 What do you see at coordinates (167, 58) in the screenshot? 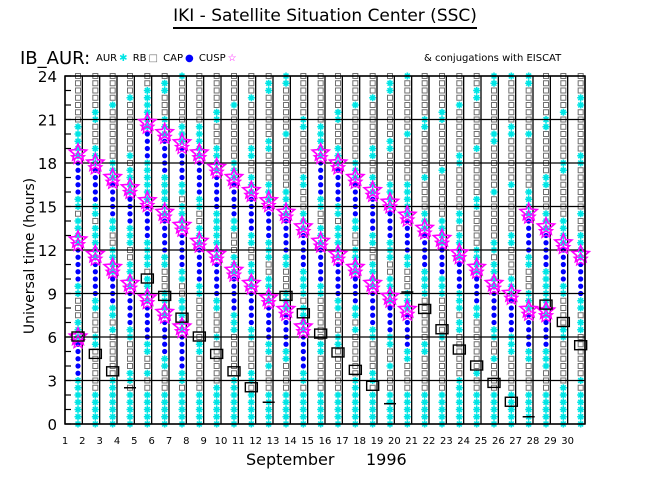
I see `legend: AUR ✱ RB □ CAP ● CUSP ☆` at bounding box center [167, 58].